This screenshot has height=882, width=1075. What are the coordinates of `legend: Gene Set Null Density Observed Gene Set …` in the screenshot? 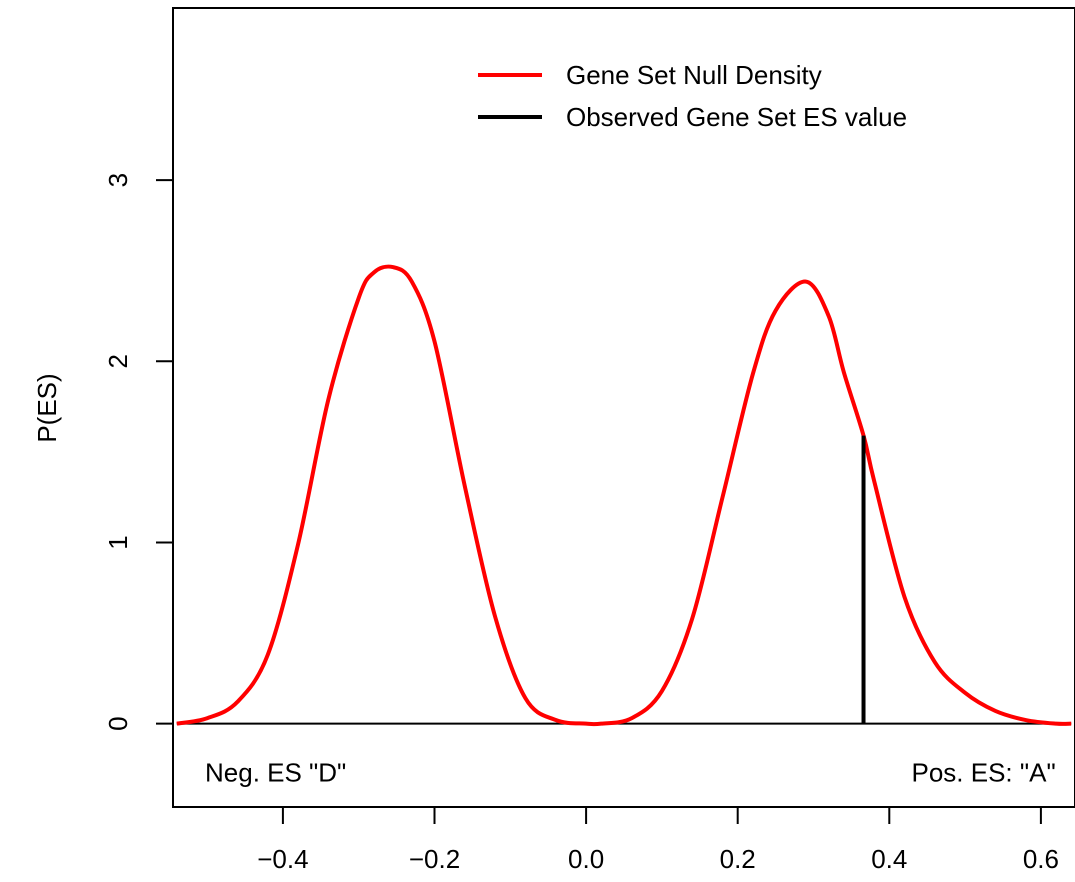 It's located at (692, 96).